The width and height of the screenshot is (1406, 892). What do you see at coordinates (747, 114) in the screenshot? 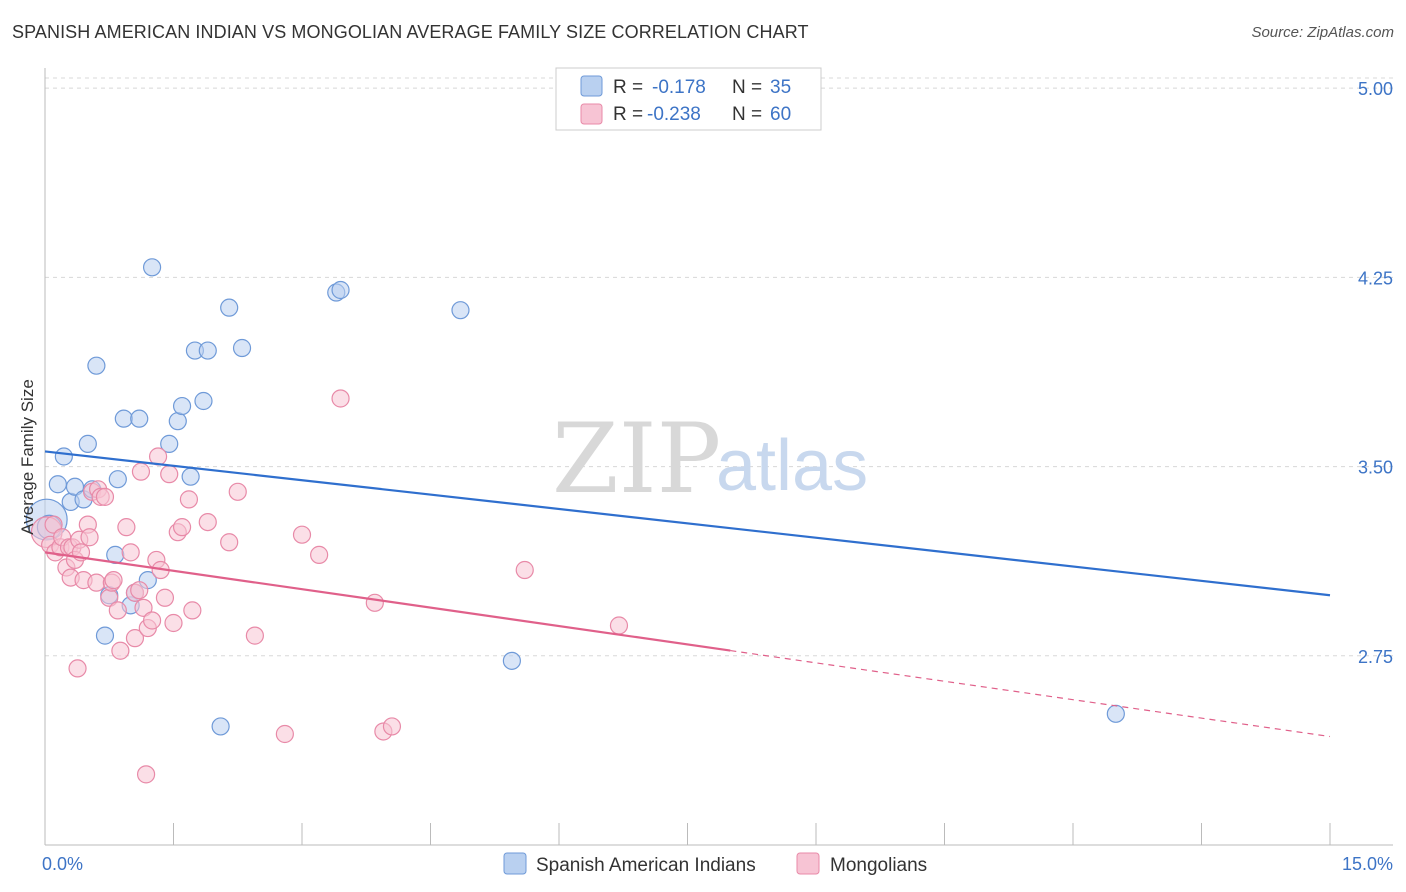
I see `legend-n-label-2: N =` at bounding box center [747, 114].